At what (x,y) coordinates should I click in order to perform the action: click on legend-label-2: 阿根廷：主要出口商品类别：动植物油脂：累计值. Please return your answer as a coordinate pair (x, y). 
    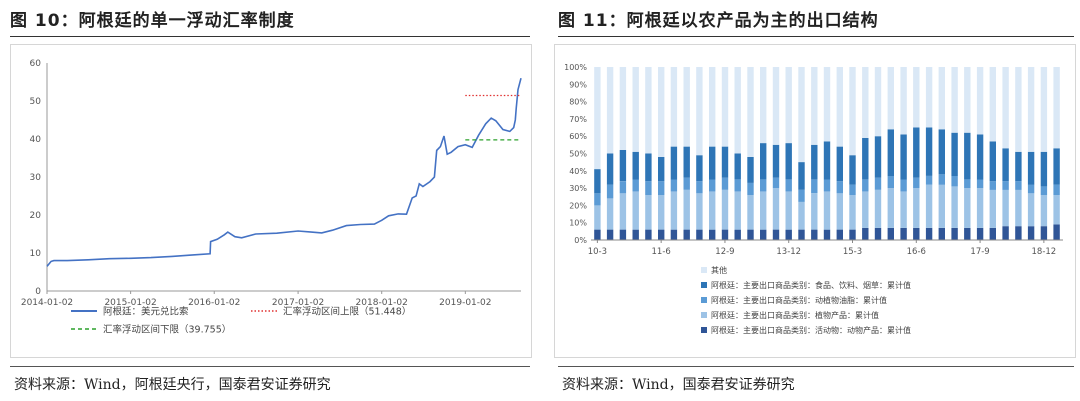
    Looking at the image, I should click on (799, 300).